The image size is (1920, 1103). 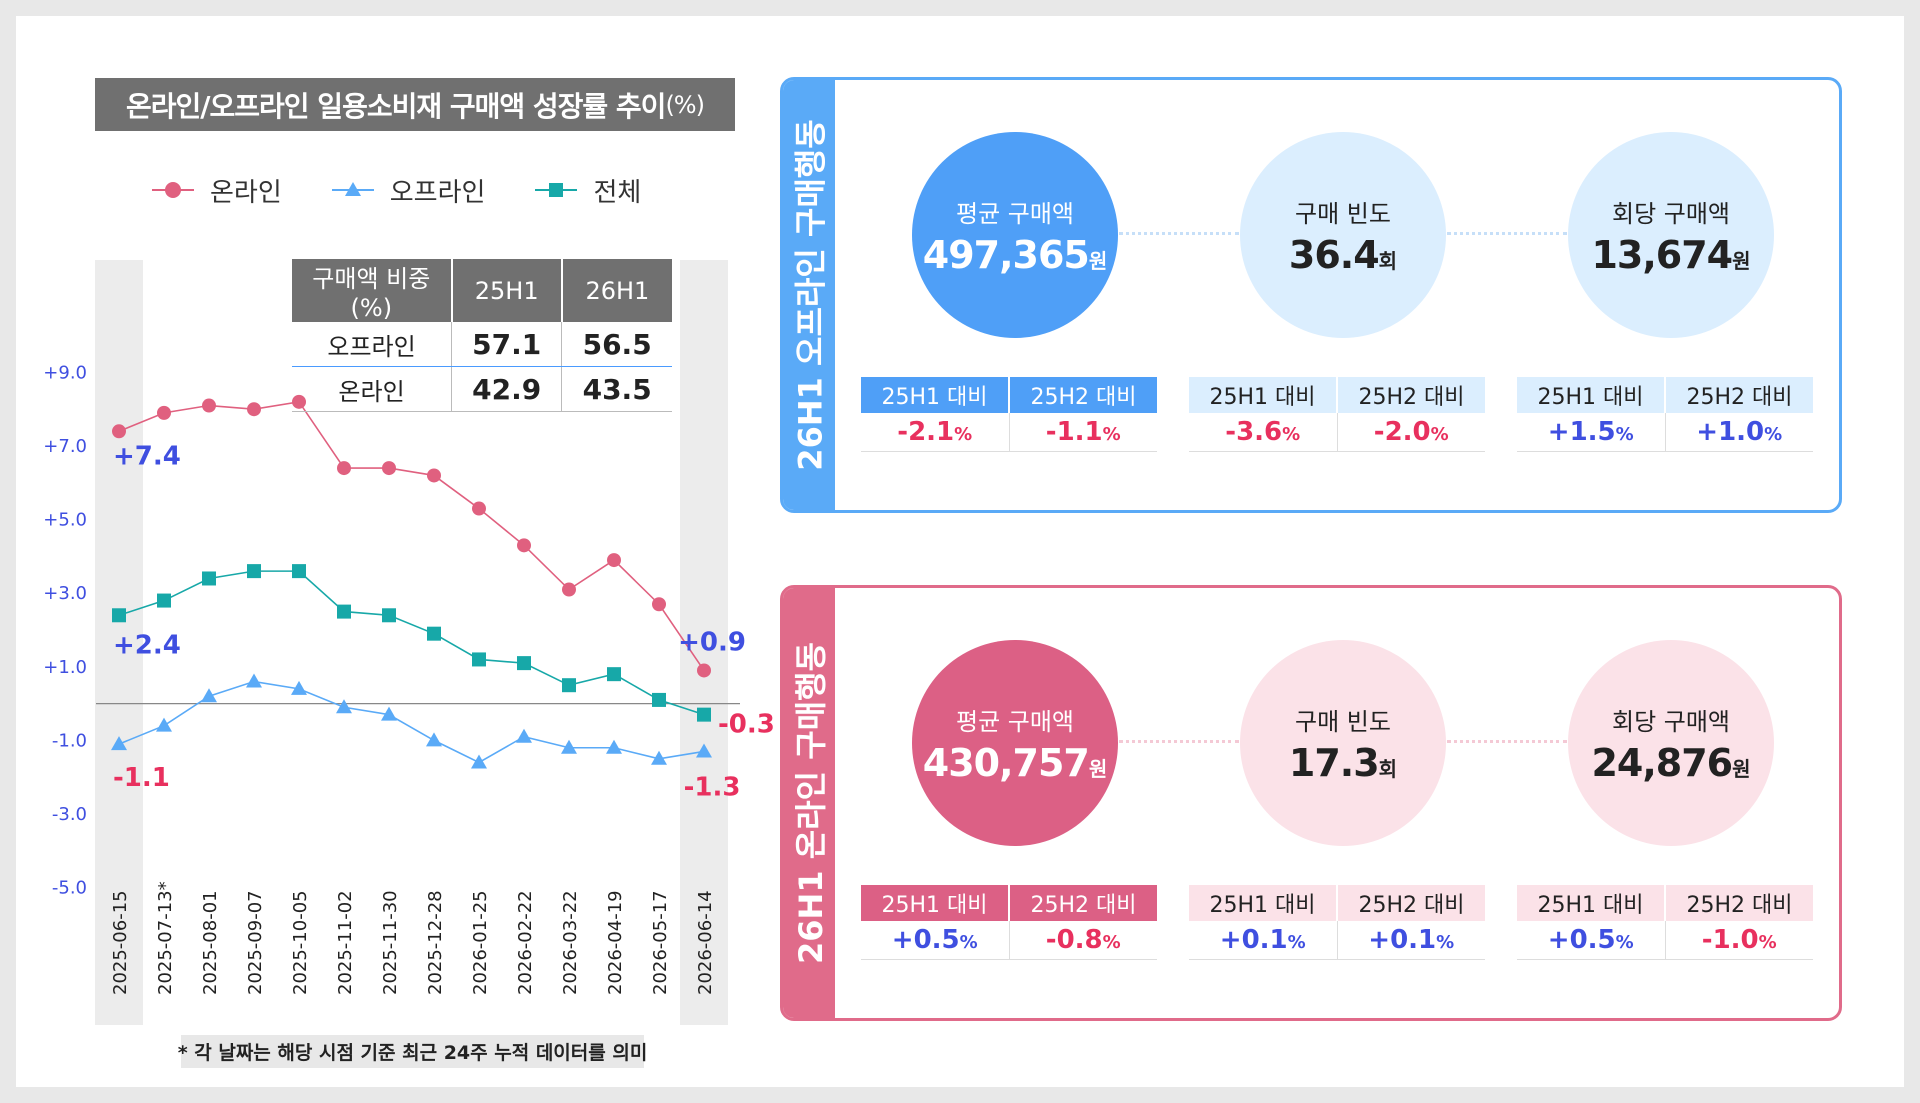 What do you see at coordinates (556, 190) in the screenshot?
I see `square-marker-icon` at bounding box center [556, 190].